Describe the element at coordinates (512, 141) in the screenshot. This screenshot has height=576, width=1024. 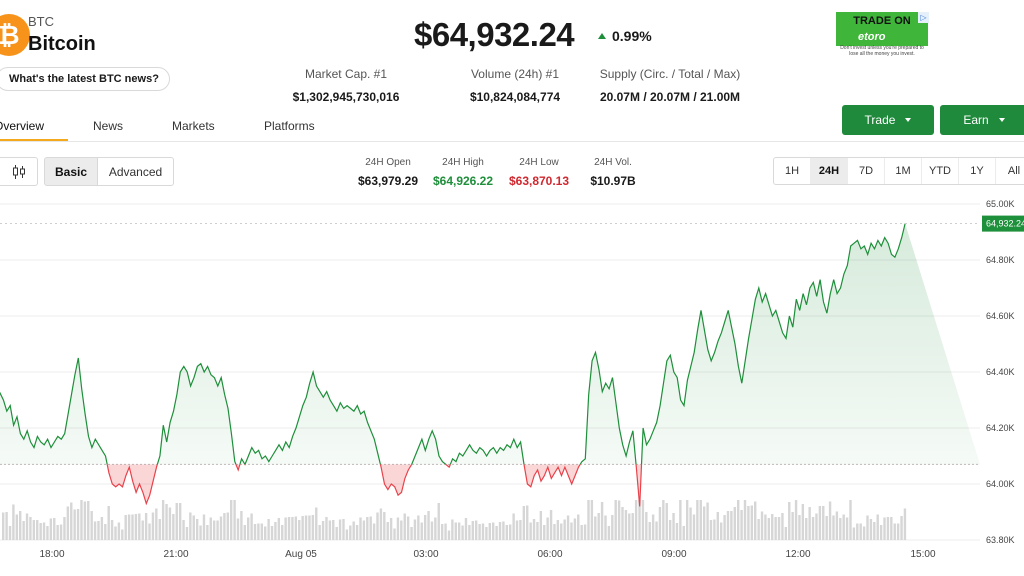
I see `tabs-divider` at that location.